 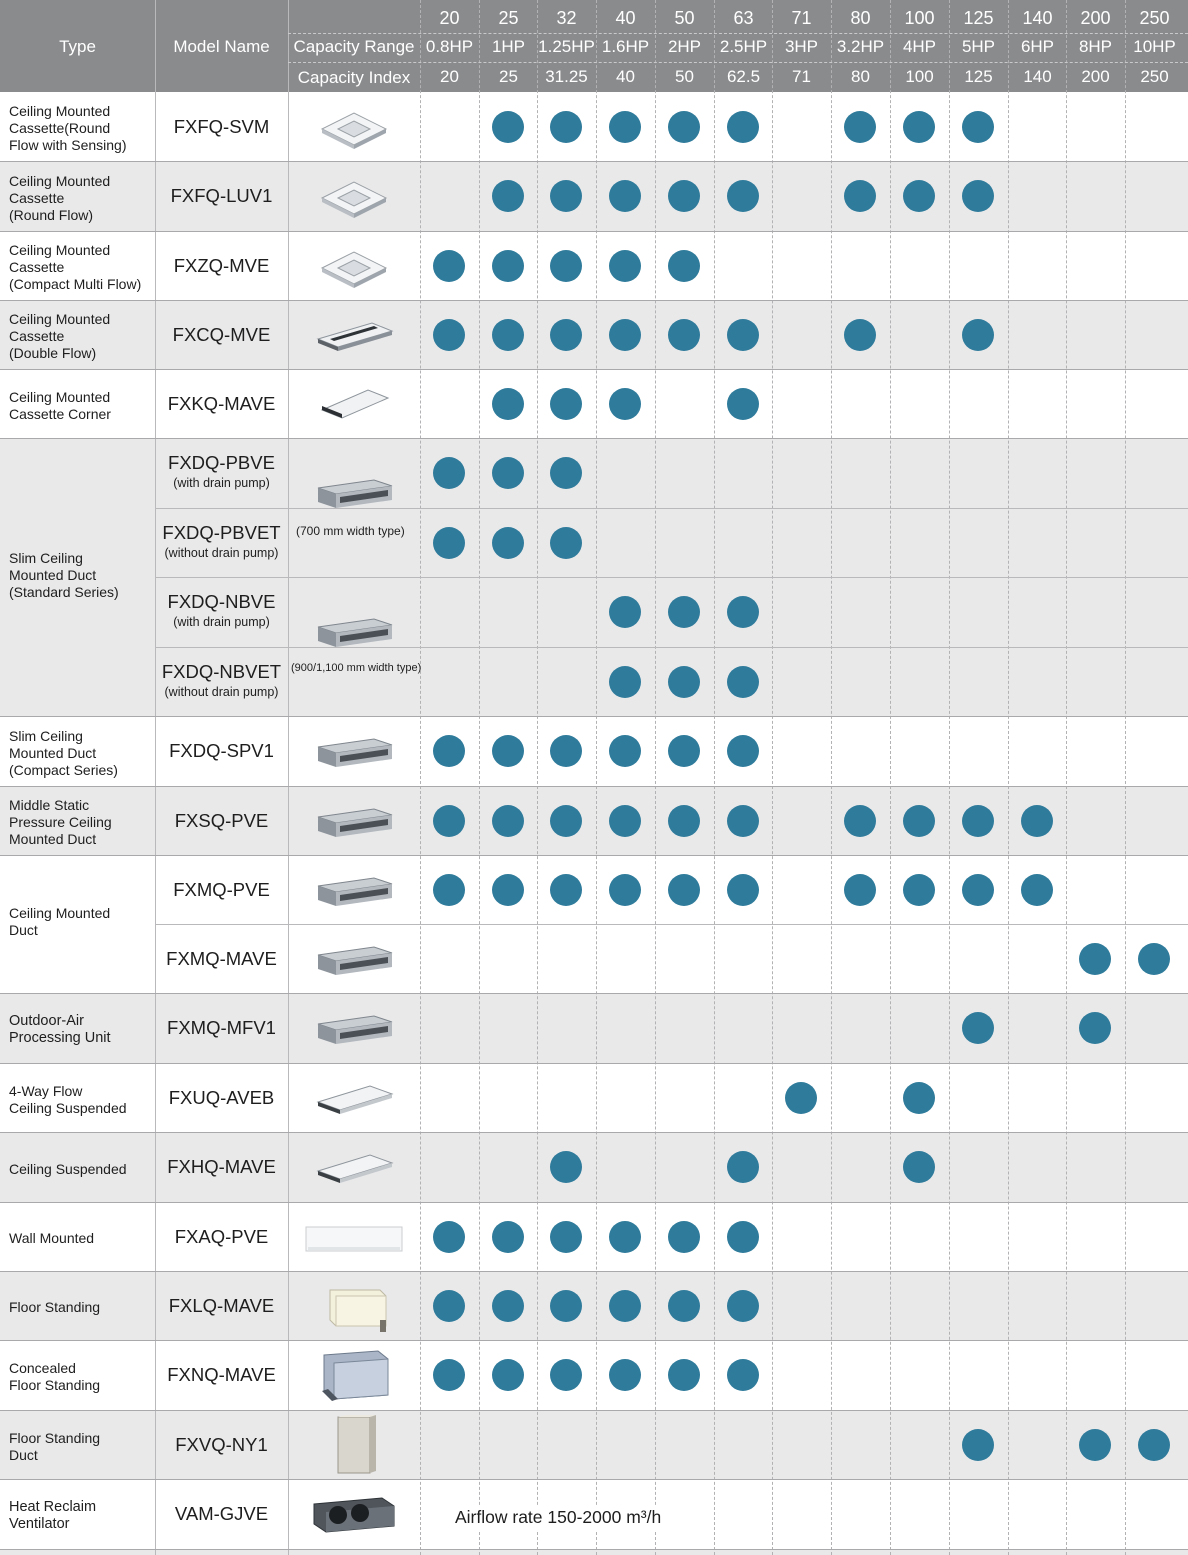 What do you see at coordinates (221, 1097) in the screenshot?
I see `model-code: FXUQ-AVEB` at bounding box center [221, 1097].